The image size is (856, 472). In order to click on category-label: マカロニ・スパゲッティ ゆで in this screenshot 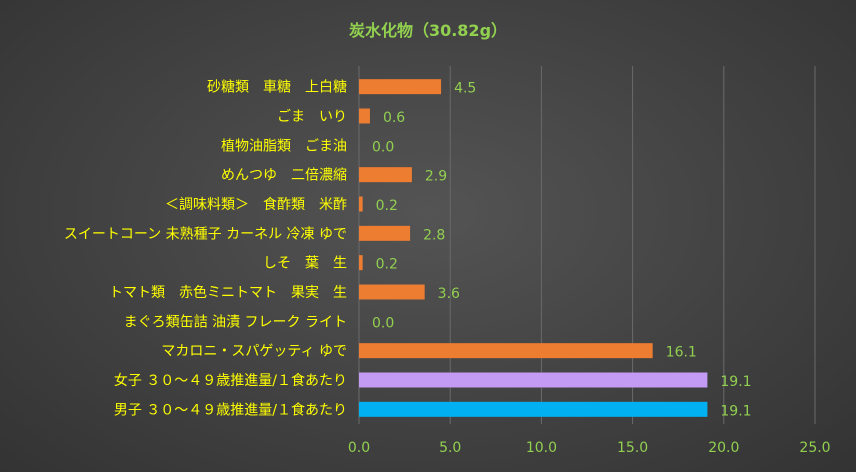, I will do `click(254, 352)`.